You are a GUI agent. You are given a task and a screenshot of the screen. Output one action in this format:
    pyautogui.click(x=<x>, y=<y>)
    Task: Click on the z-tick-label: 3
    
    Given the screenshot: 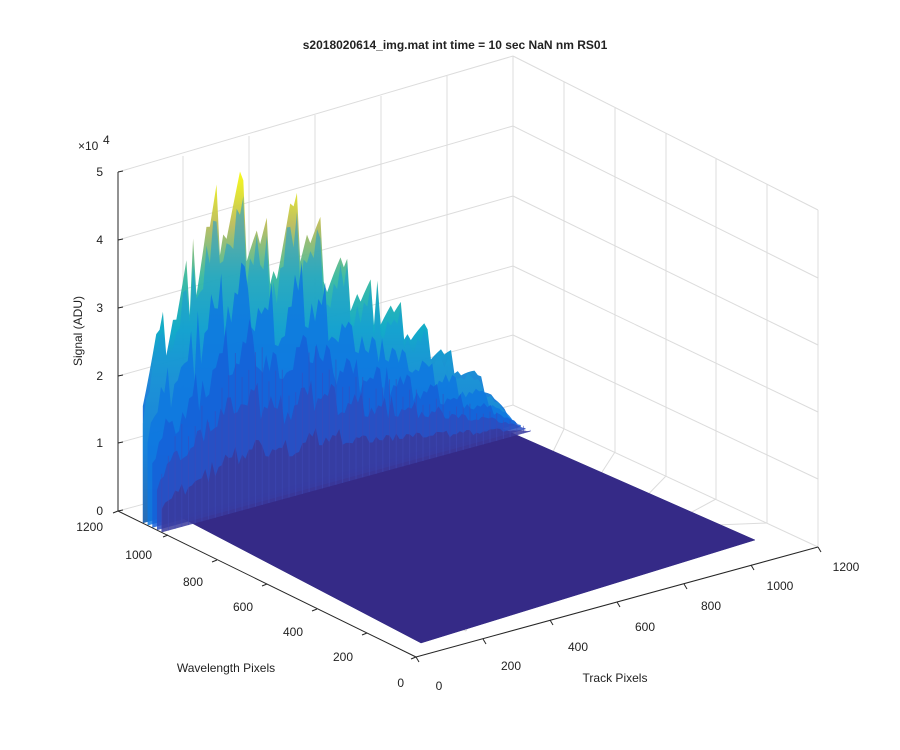 What is the action you would take?
    pyautogui.click(x=99, y=308)
    